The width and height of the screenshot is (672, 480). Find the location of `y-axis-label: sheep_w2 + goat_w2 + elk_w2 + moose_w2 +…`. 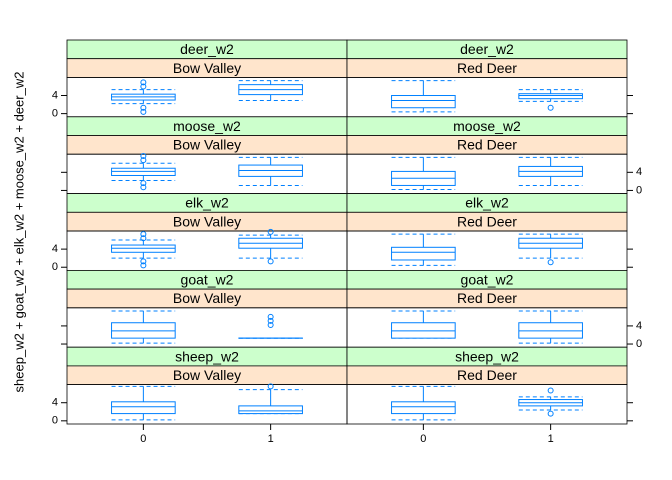

y-axis-label: sheep_w2 + goat_w2 + elk_w2 + moose_w2 +… is located at coordinates (18, 232).